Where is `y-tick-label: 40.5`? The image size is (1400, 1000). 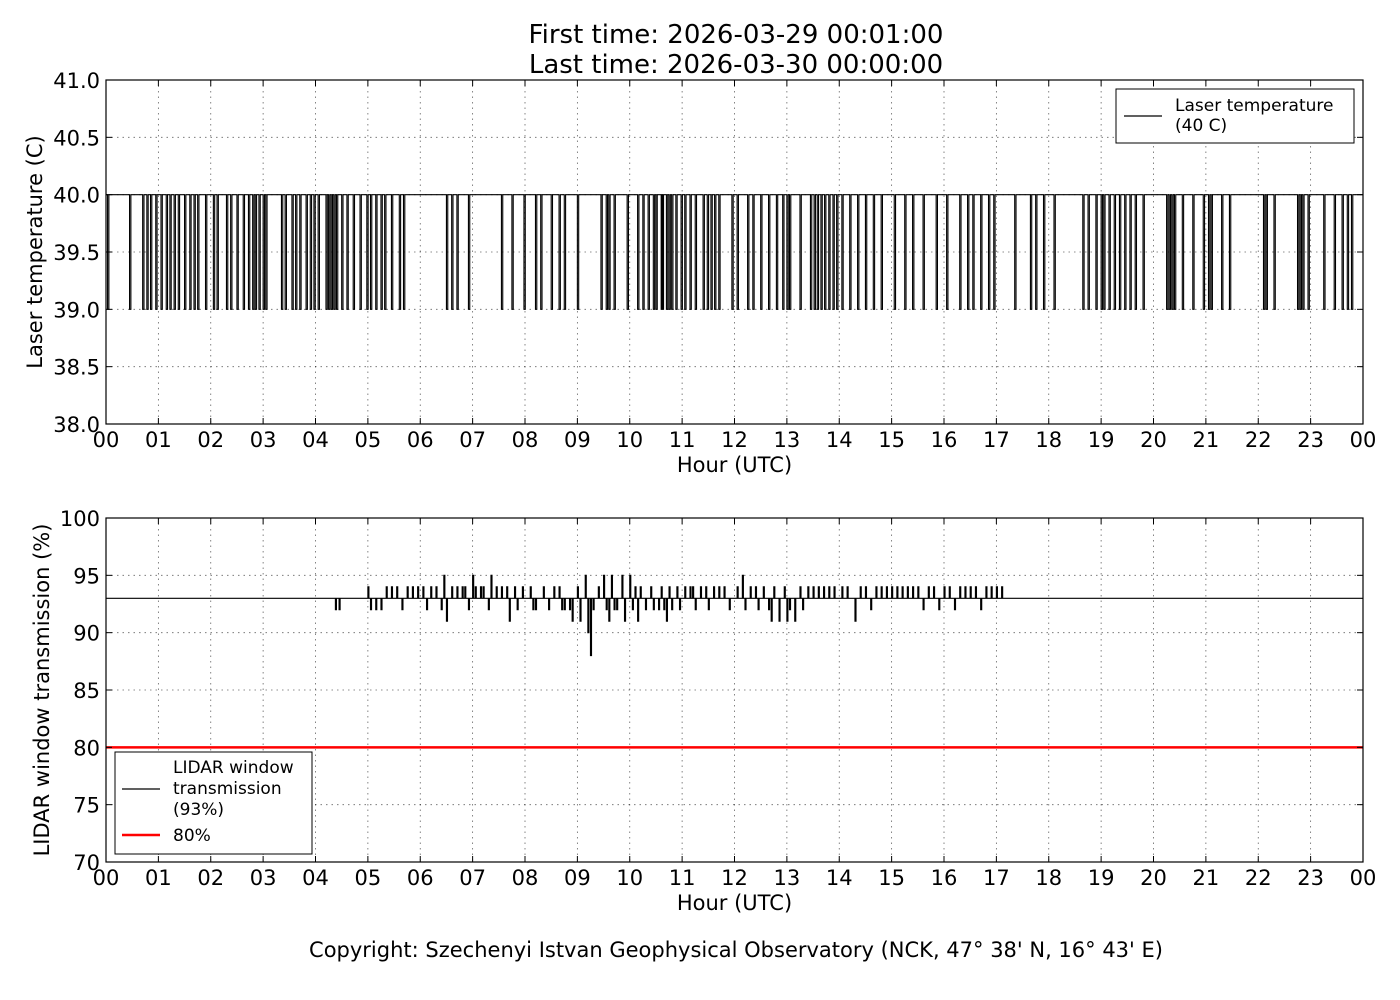 y-tick-label: 40.5 is located at coordinates (76, 138).